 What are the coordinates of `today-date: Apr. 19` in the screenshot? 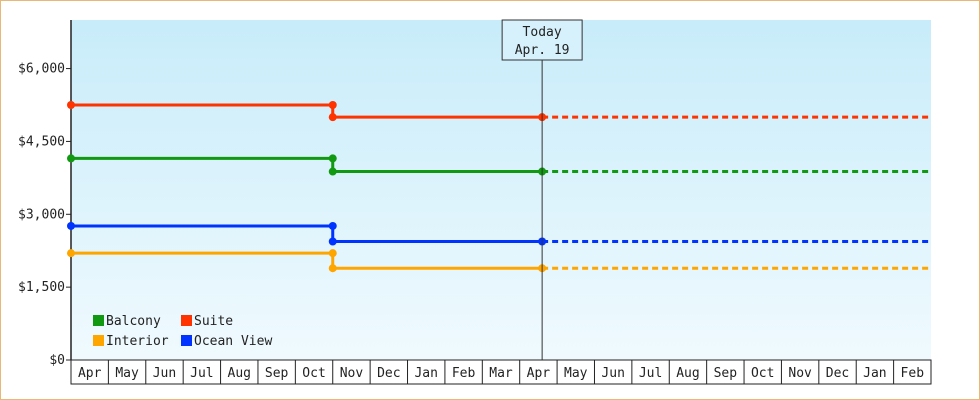 It's located at (542, 50).